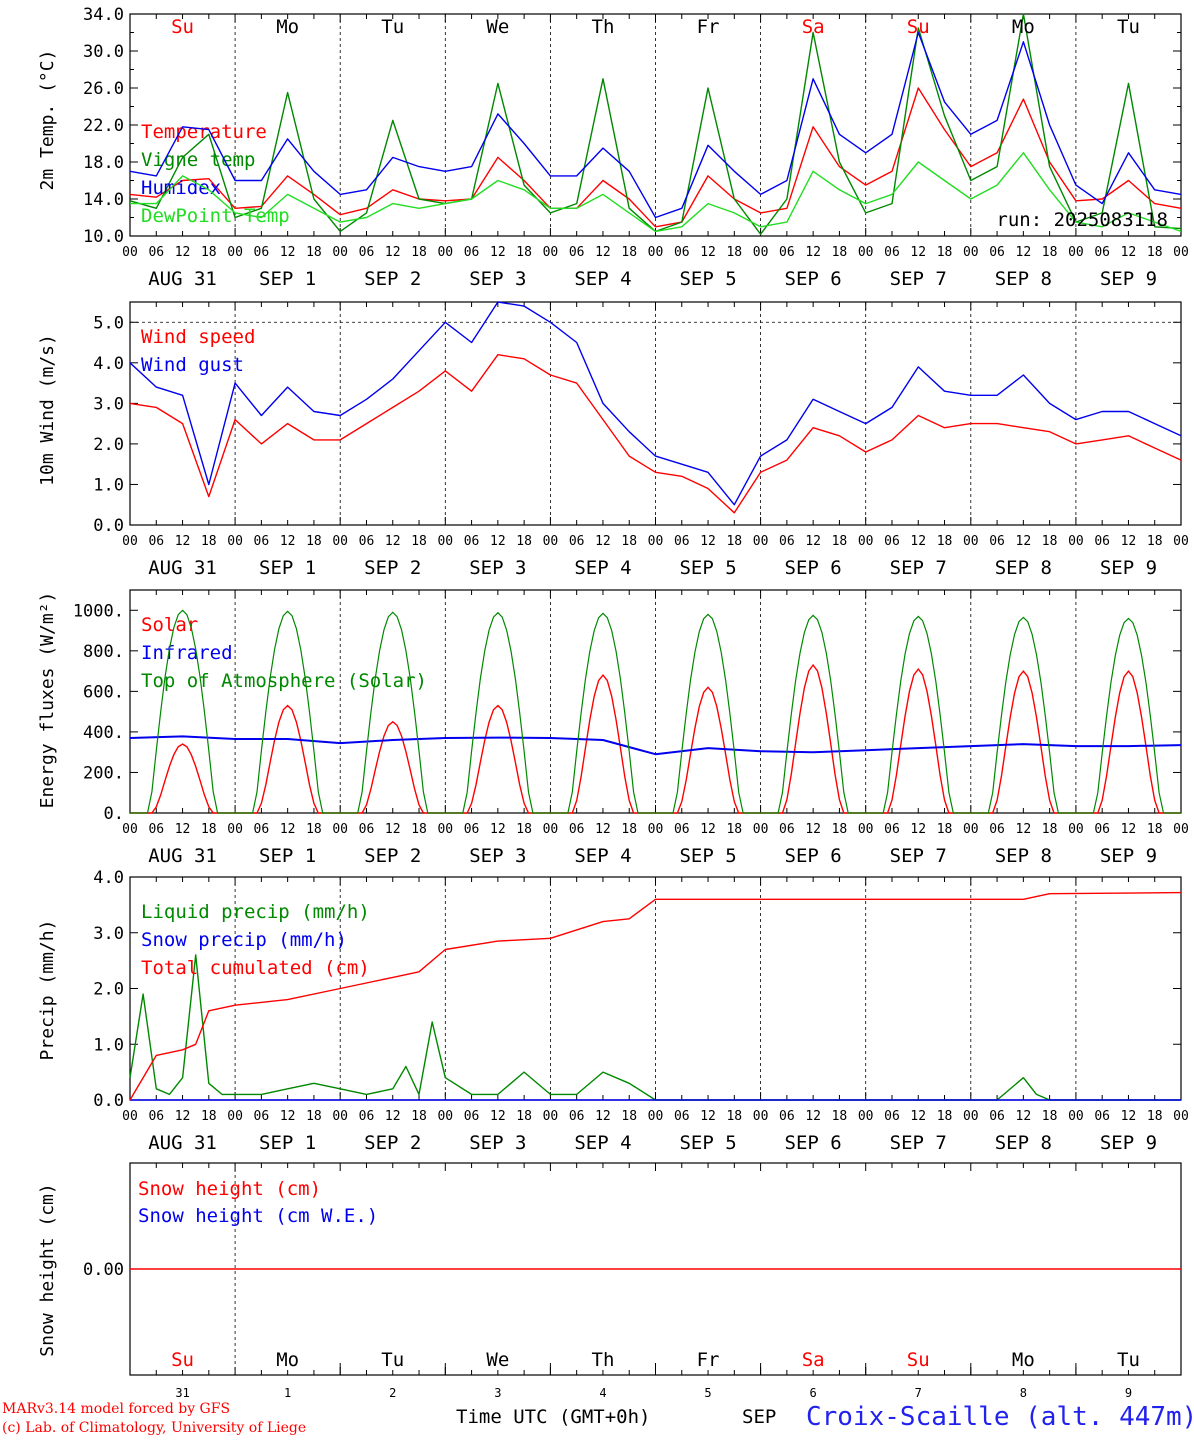 The height and width of the screenshot is (1440, 1194). I want to click on legend-entry: Wind gust, so click(192, 365).